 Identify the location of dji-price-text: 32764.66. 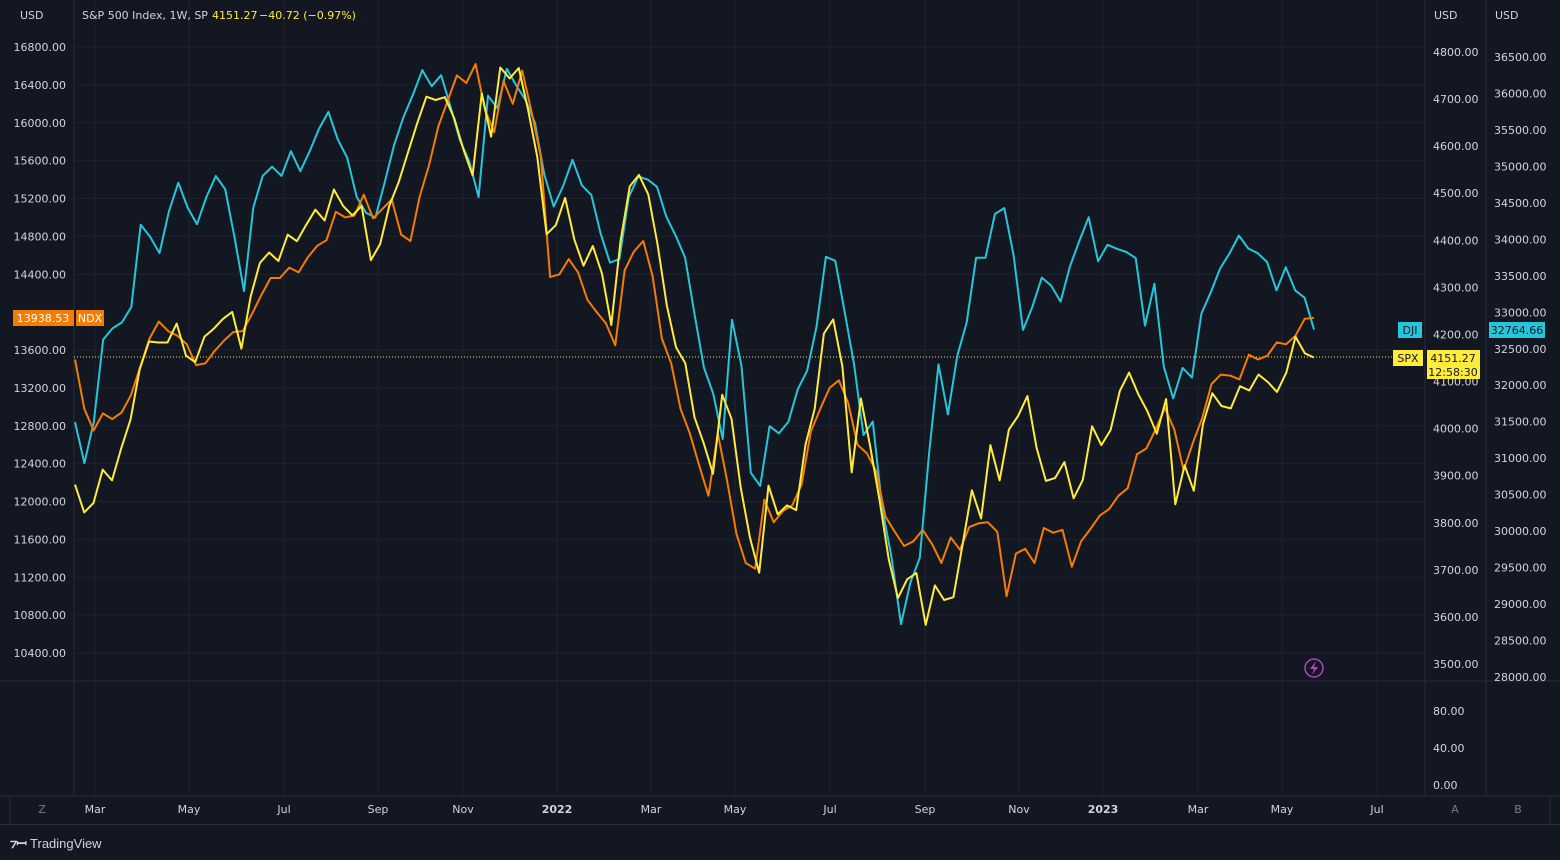
(1517, 330).